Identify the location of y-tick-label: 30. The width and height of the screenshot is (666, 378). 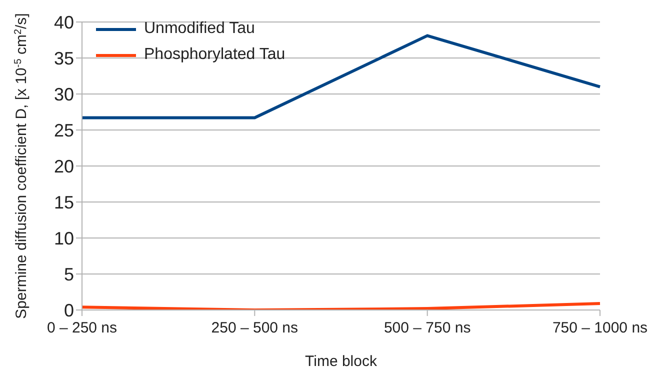
(64, 94).